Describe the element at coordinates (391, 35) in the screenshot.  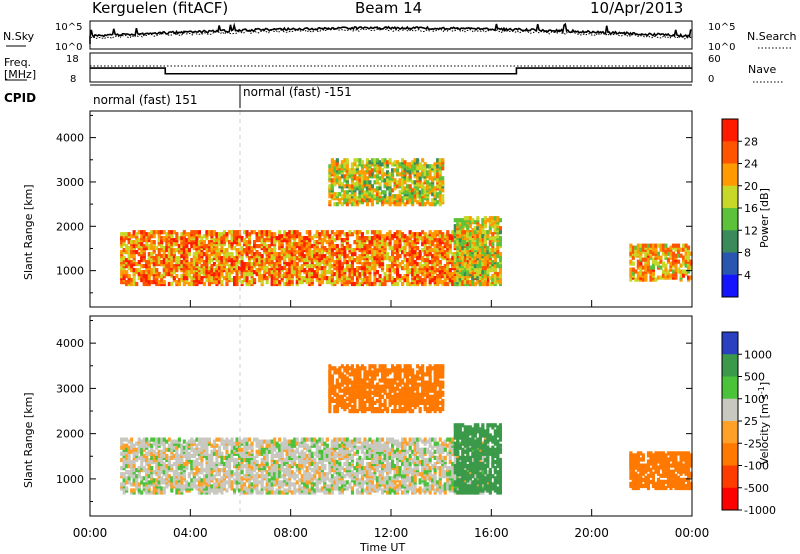
I see `nsky-panel` at that location.